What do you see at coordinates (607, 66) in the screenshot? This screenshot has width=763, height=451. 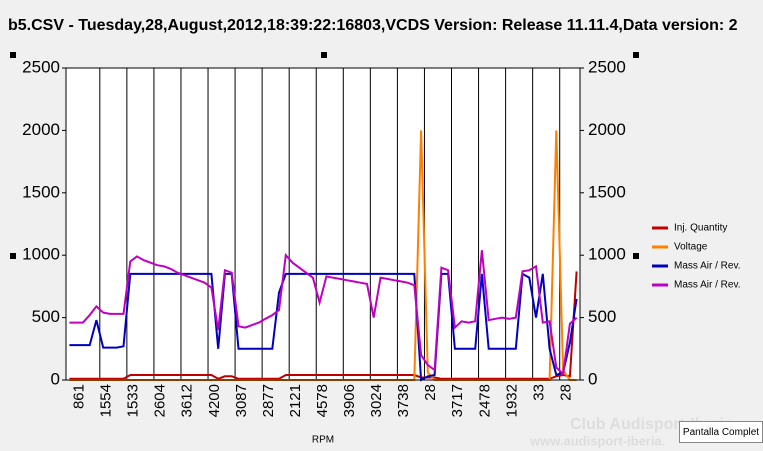 I see `y2-tick-label: 2500` at bounding box center [607, 66].